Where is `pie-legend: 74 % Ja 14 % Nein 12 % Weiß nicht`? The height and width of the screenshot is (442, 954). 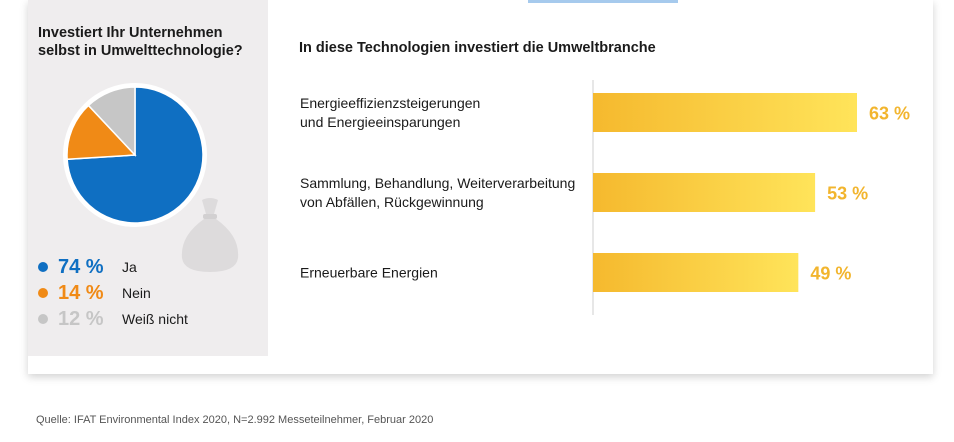 pie-legend: 74 % Ja 14 % Nein 12 % Weiß nicht is located at coordinates (113, 293).